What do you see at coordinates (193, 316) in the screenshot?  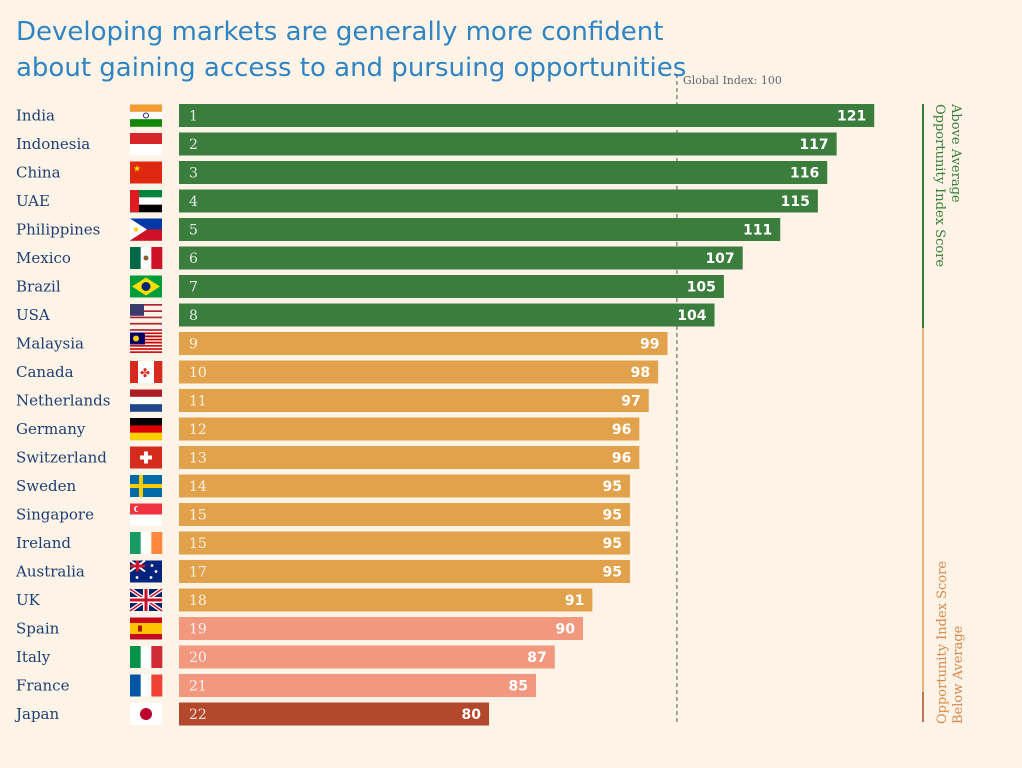 I see `rank-label: 8` at bounding box center [193, 316].